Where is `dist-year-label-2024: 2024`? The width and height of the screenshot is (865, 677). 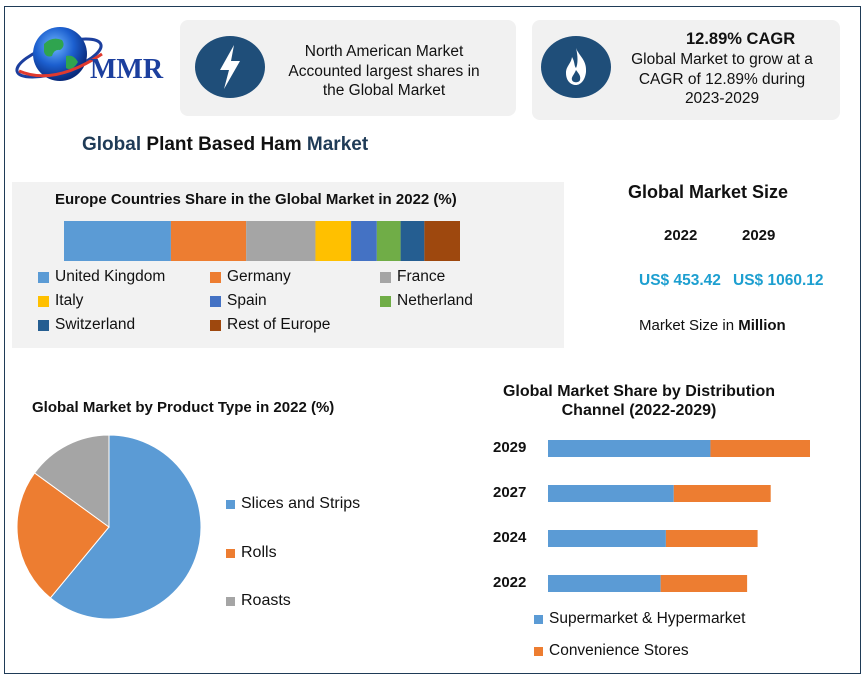 dist-year-label-2024: 2024 is located at coordinates (510, 537).